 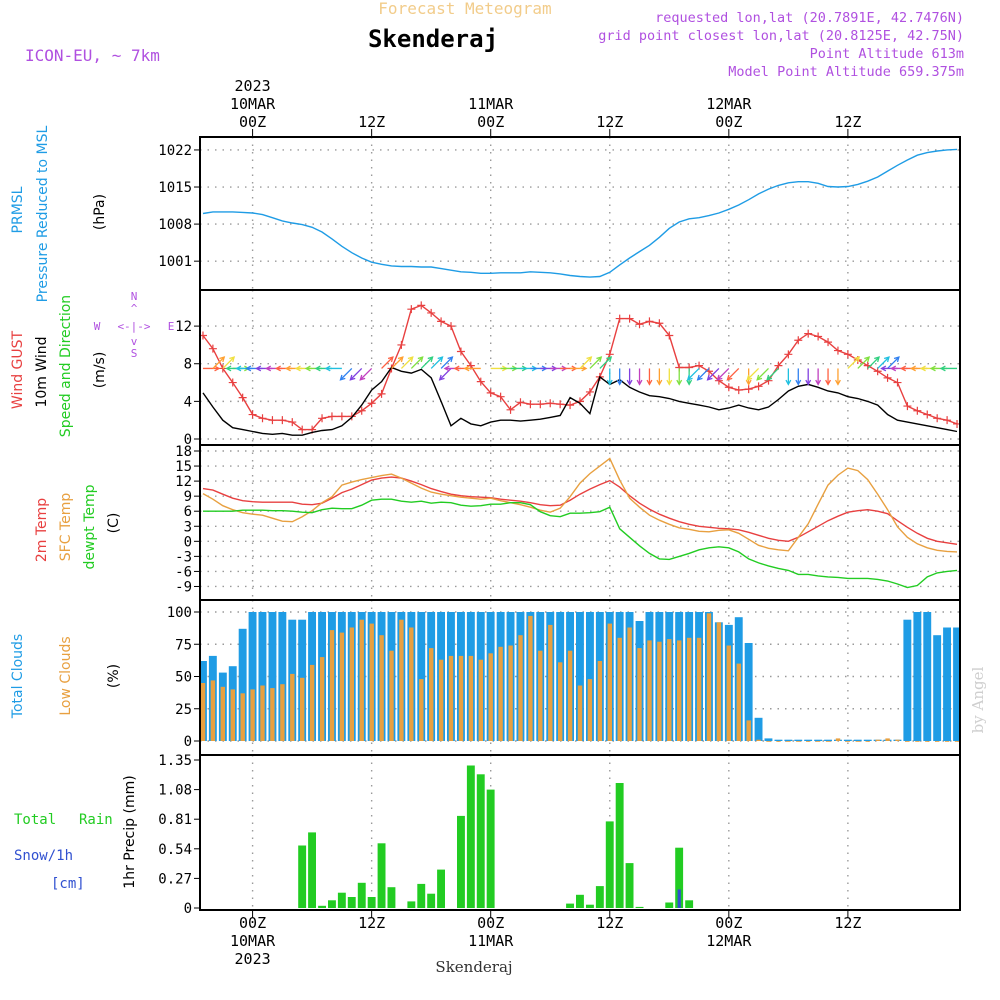 What do you see at coordinates (491, 104) in the screenshot?
I see `time-label: 11MAR` at bounding box center [491, 104].